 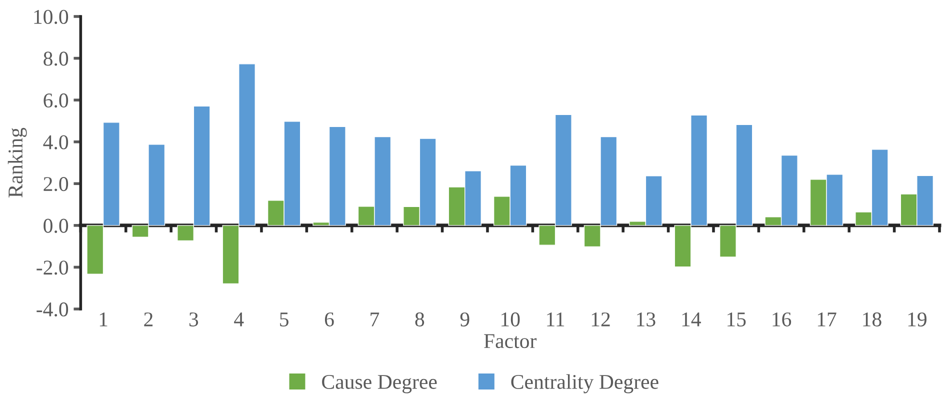 I want to click on x-tick-label: 15, so click(x=737, y=319).